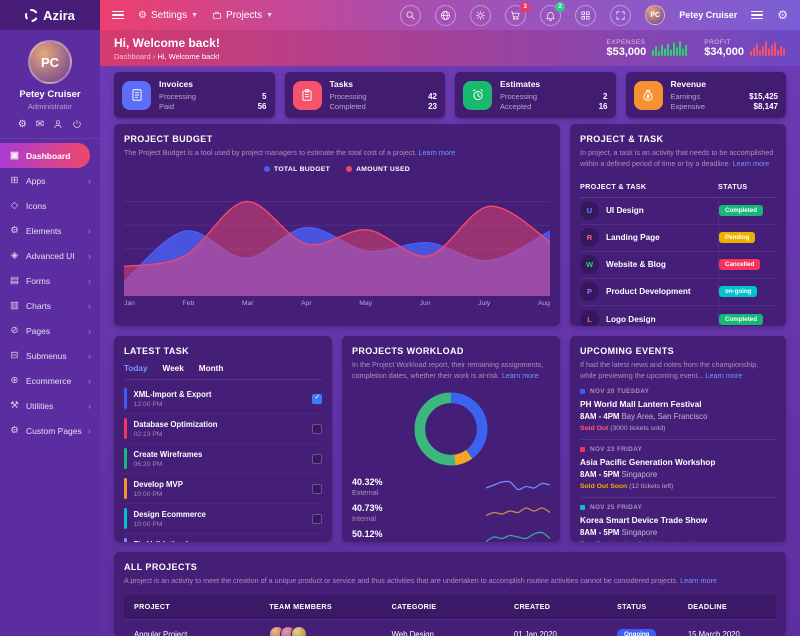  I want to click on sidebar-item-utilities: ⚒ Utilities ›, so click(50, 405).